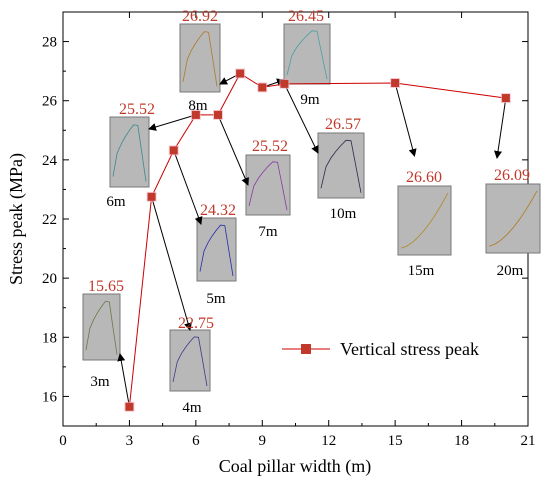 This screenshot has width=550, height=482. I want to click on peak-value-label: 24.32, so click(218, 210).